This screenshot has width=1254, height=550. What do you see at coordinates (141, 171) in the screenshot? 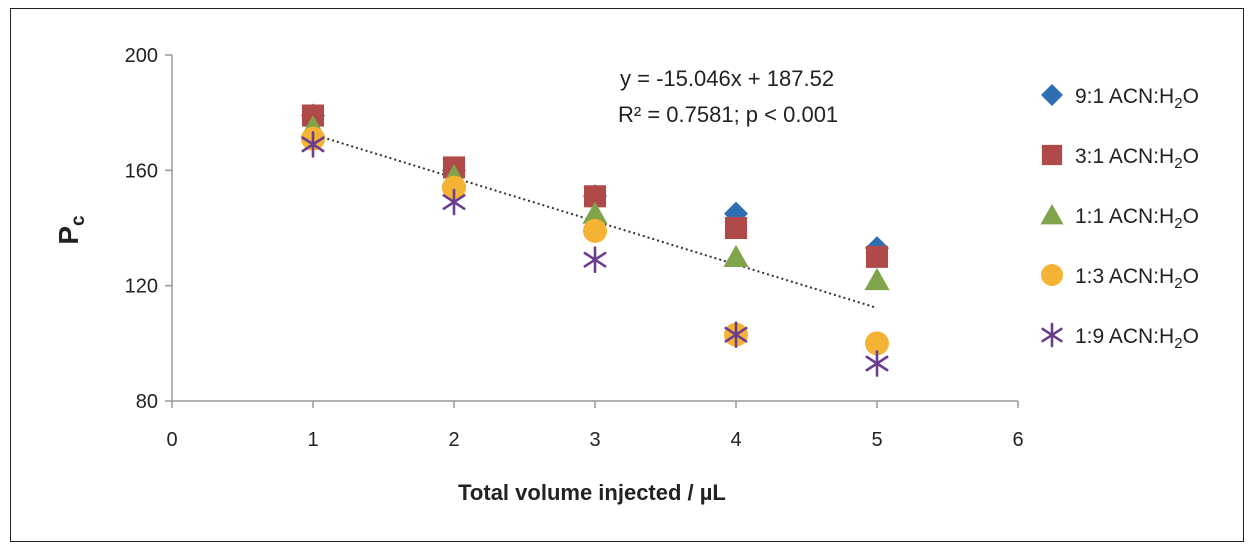
I see `y-tick-label: 160` at bounding box center [141, 171].